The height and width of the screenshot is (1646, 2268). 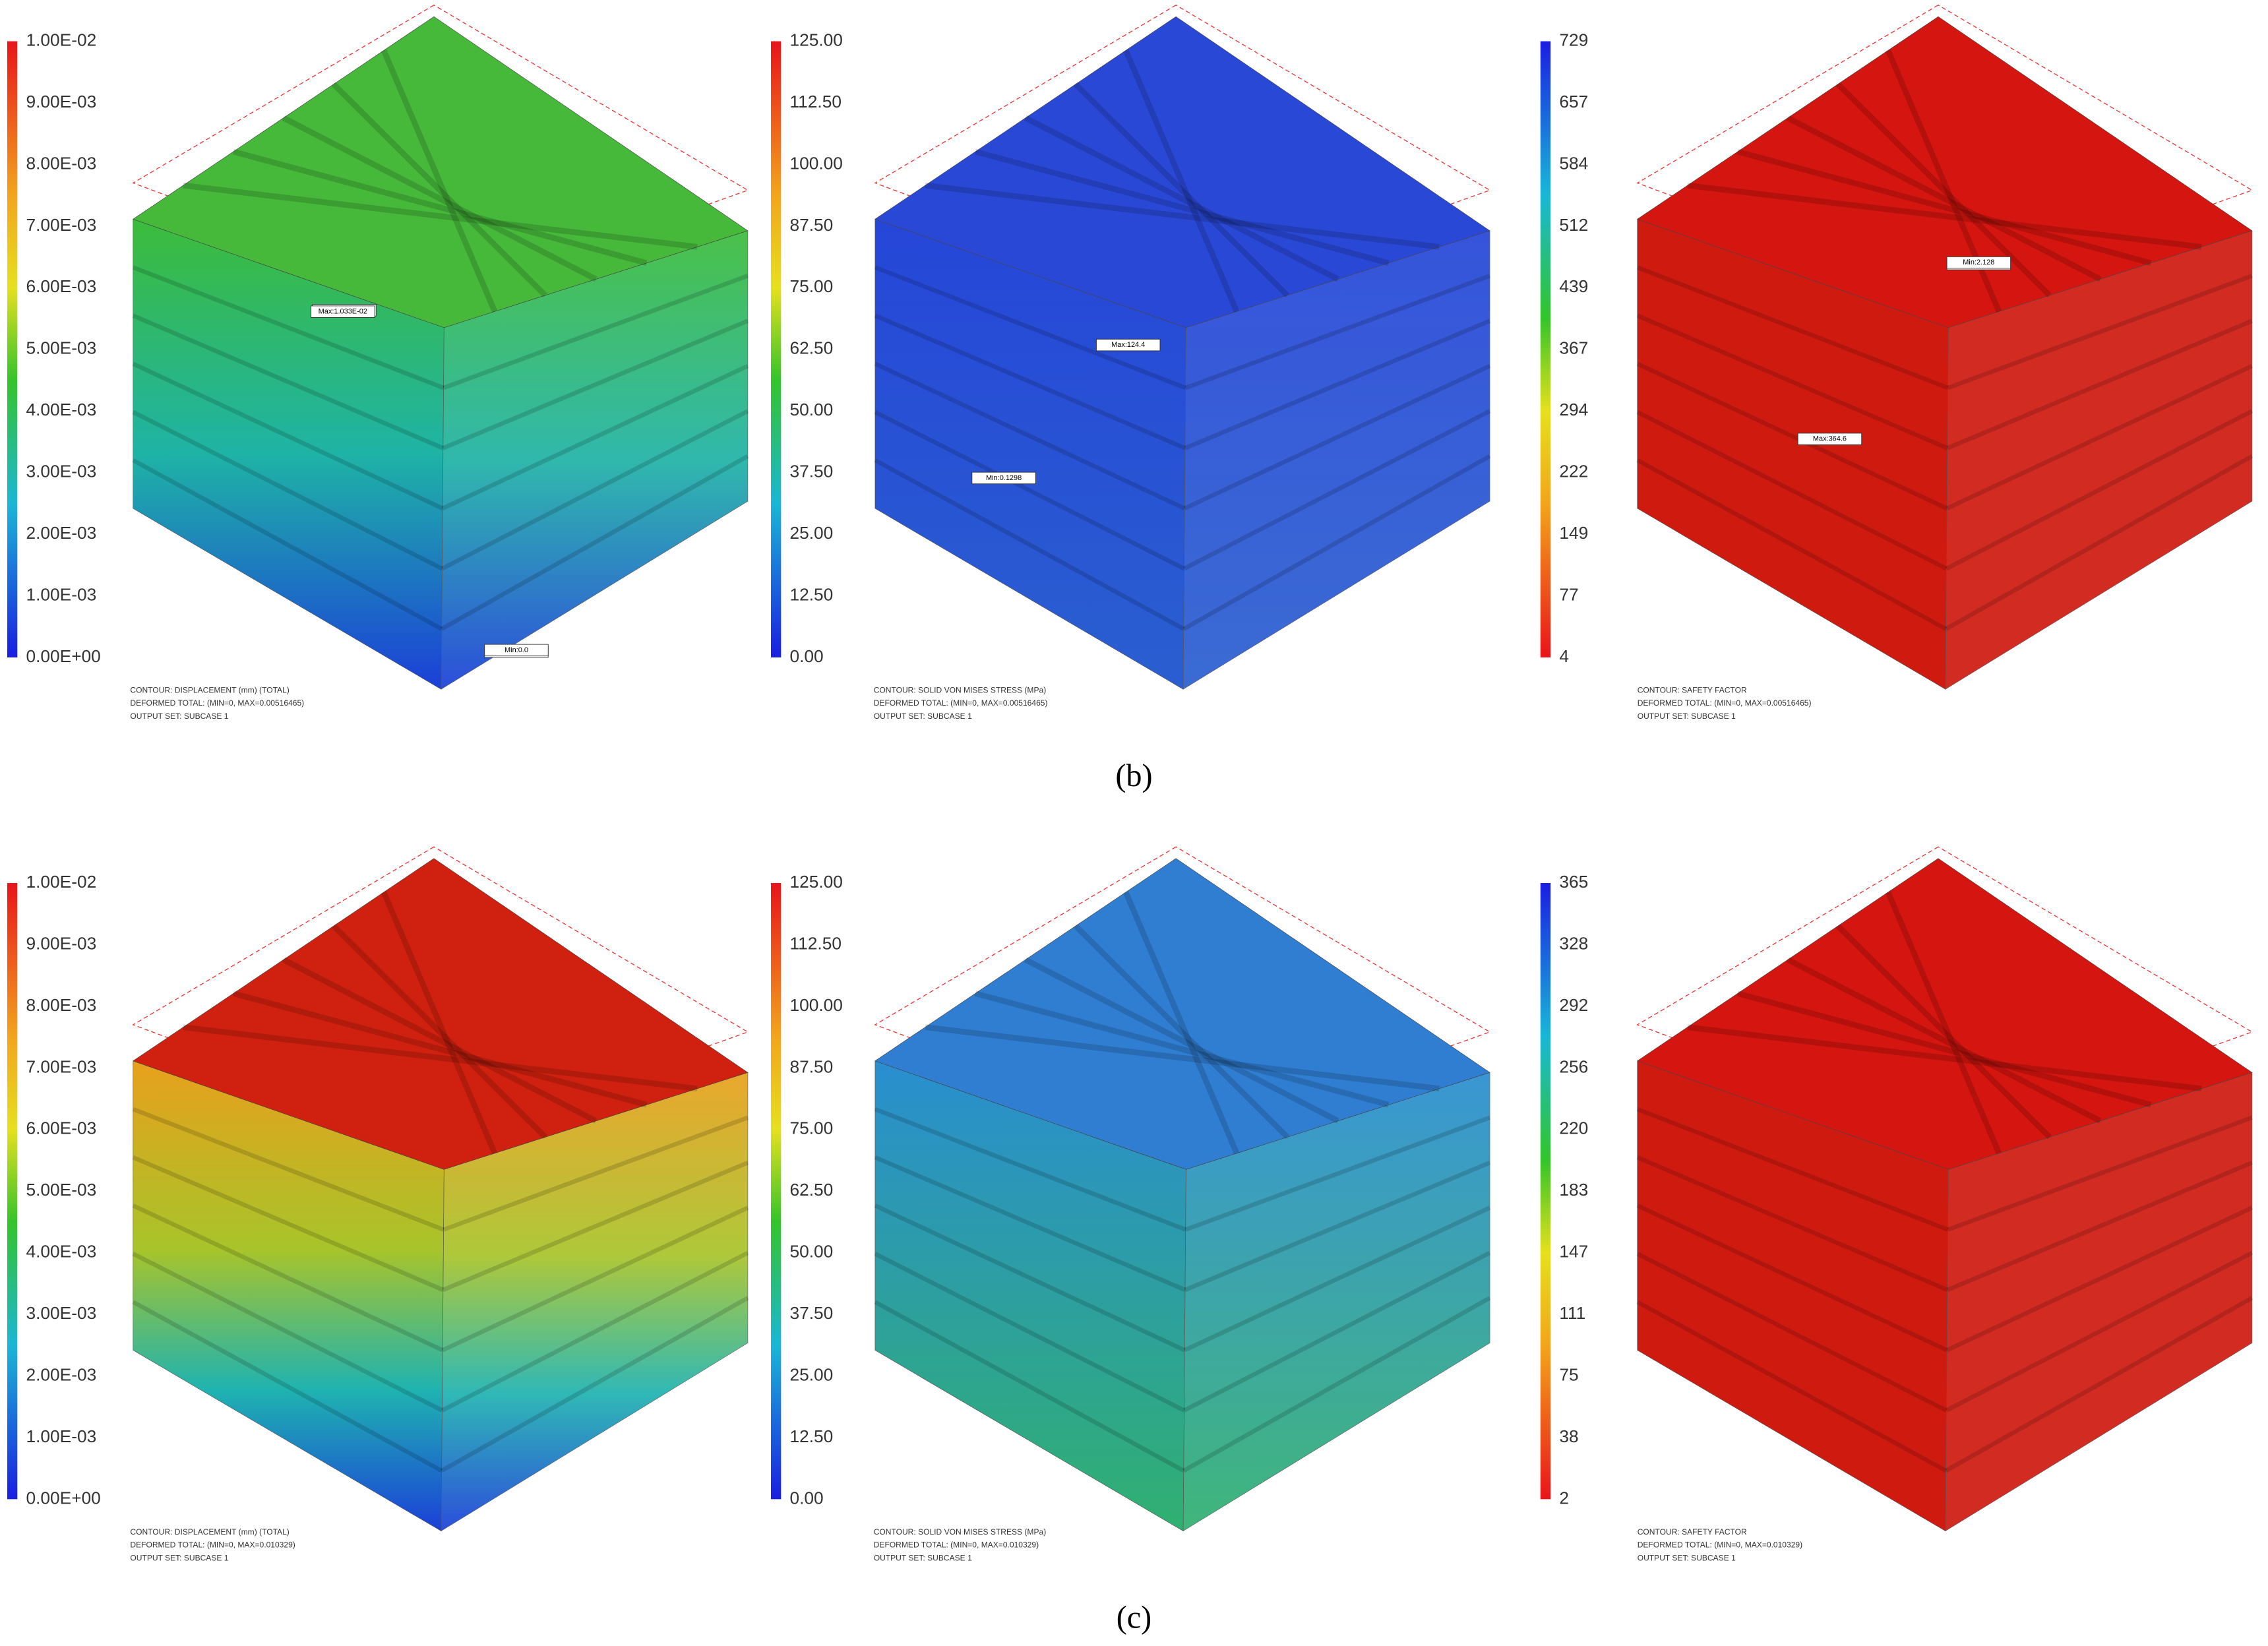 I want to click on colorbar-tick-label: 62.50, so click(x=812, y=1190).